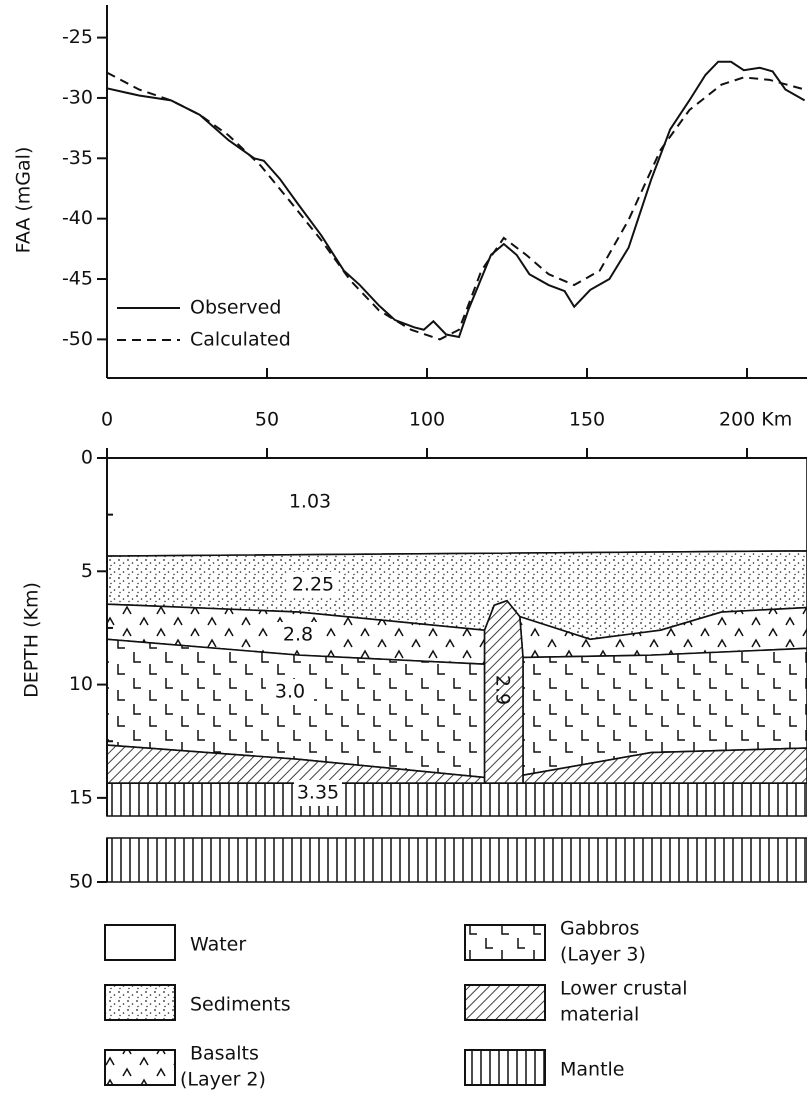 The width and height of the screenshot is (807, 1095). Describe the element at coordinates (599, 929) in the screenshot. I see `legend-label: Gabbros` at that location.